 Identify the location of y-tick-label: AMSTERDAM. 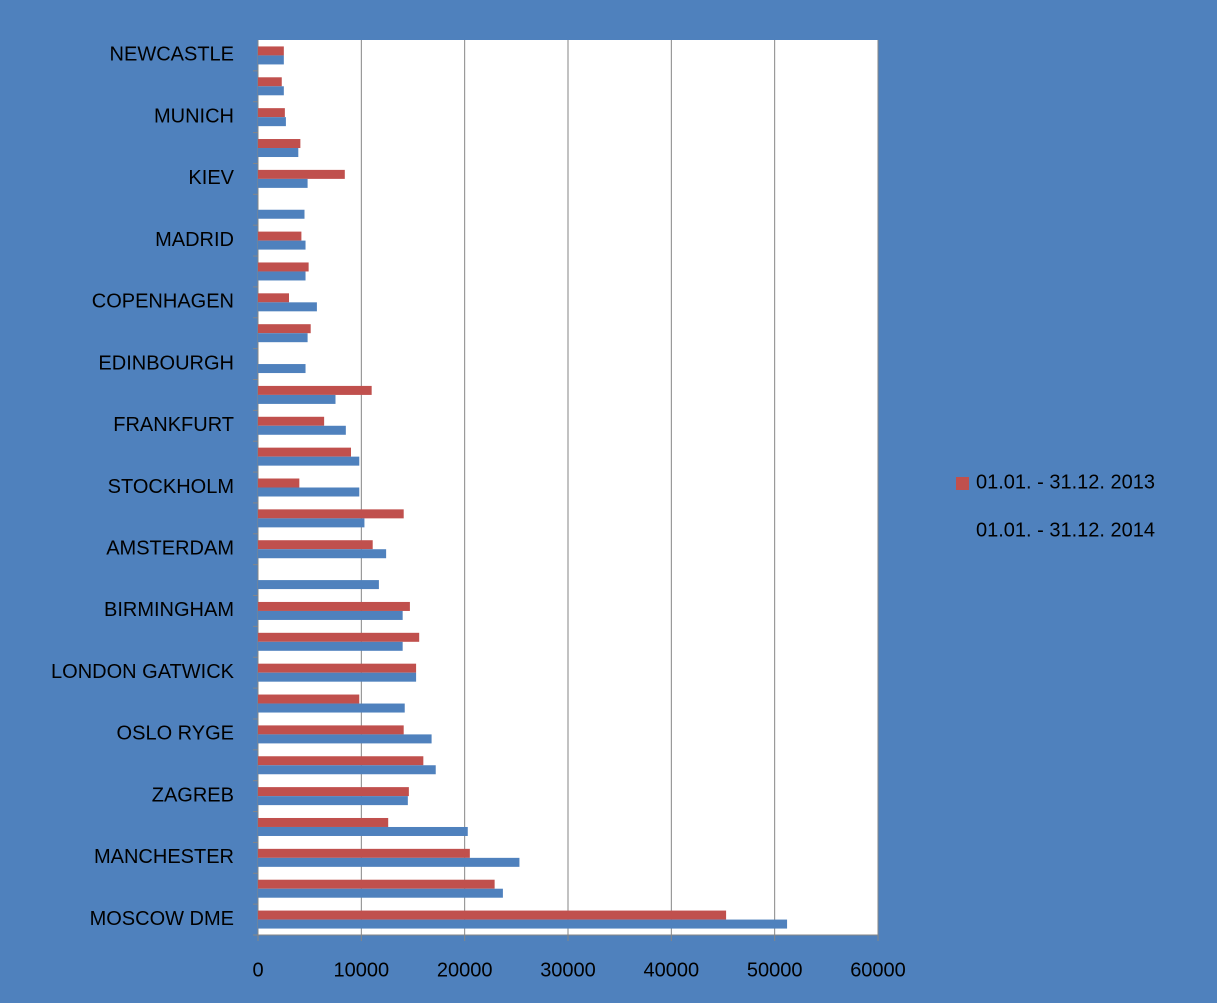
(170, 549).